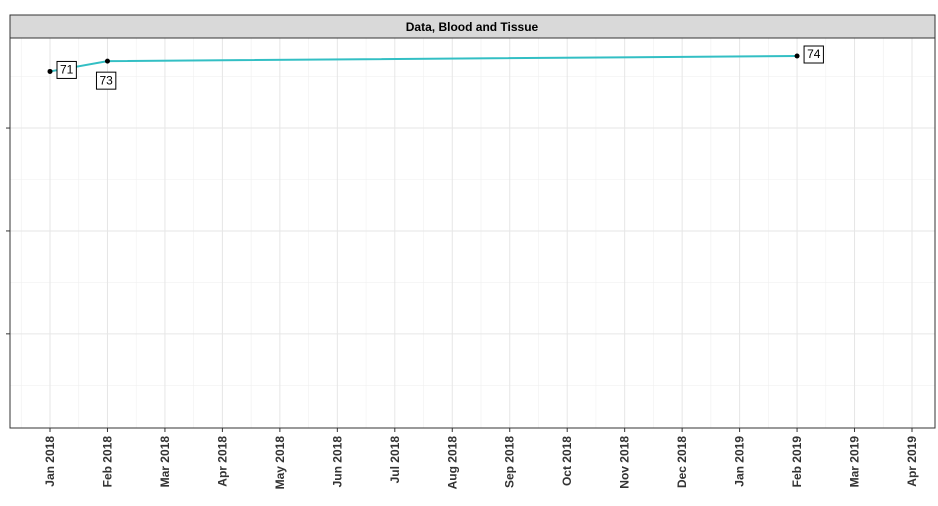 This screenshot has height=506, width=938. What do you see at coordinates (280, 463) in the screenshot?
I see `x-tick-label: May 2018` at bounding box center [280, 463].